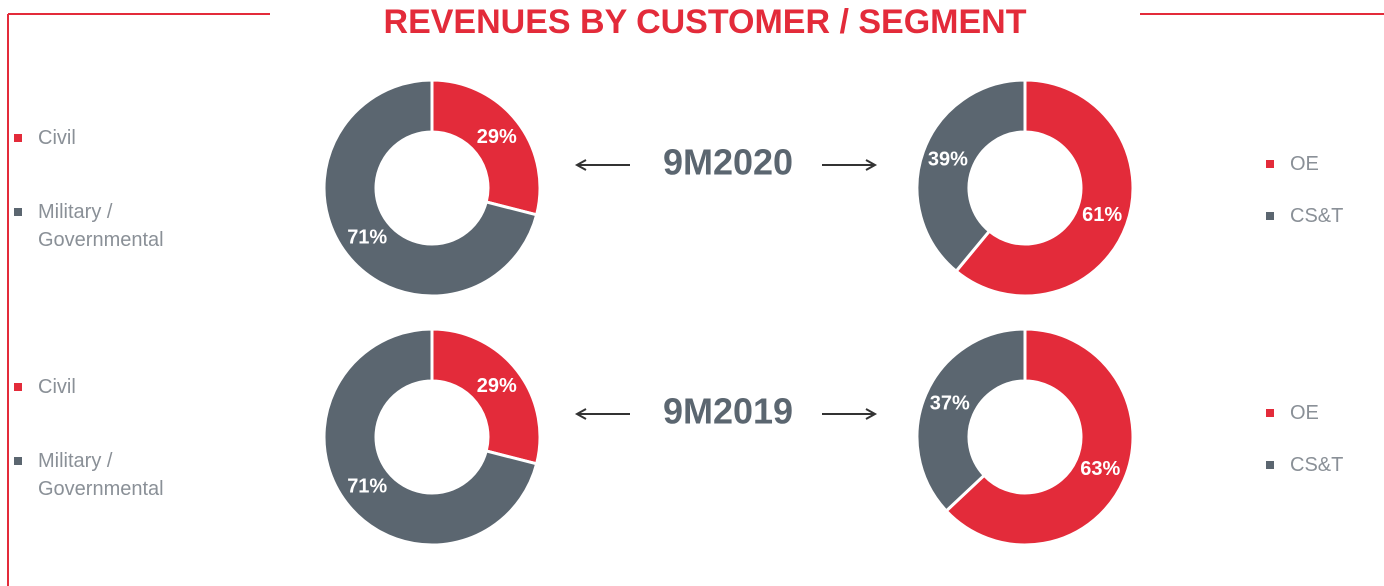  Describe the element at coordinates (728, 162) in the screenshot. I see `period-label: 9M2020` at that location.